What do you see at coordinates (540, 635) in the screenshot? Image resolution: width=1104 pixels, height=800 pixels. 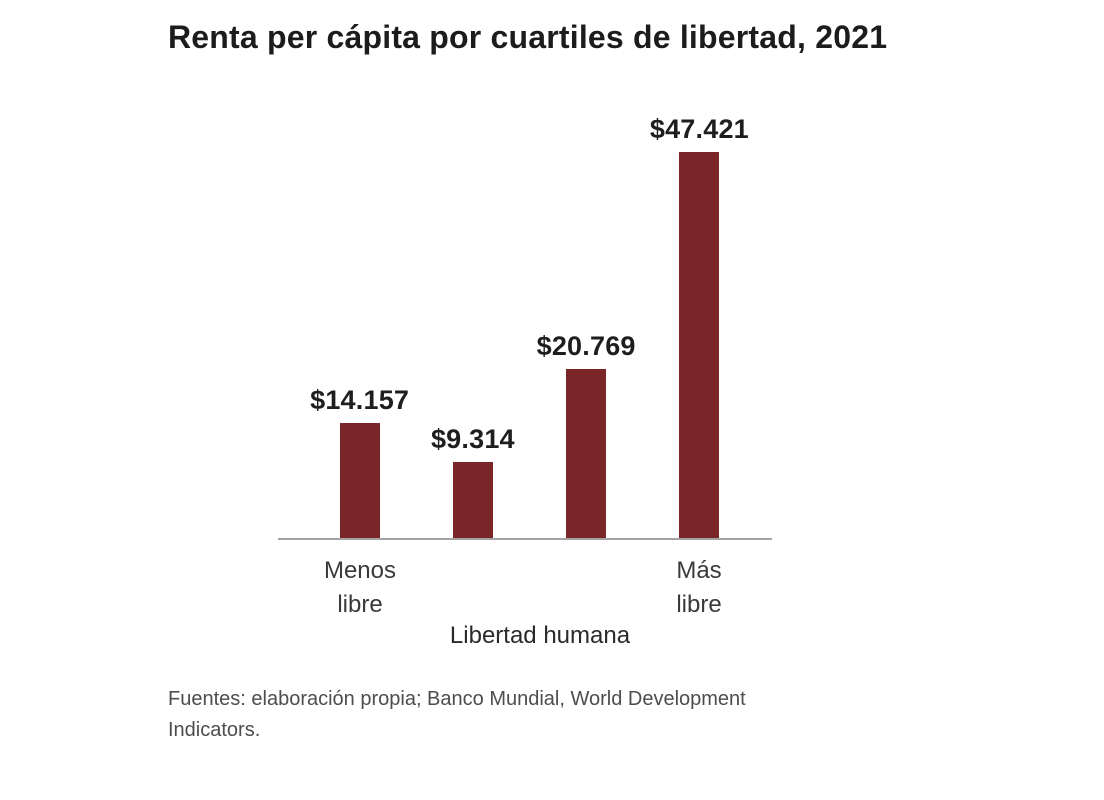 I see `x-axis-title: Libertad humana` at bounding box center [540, 635].